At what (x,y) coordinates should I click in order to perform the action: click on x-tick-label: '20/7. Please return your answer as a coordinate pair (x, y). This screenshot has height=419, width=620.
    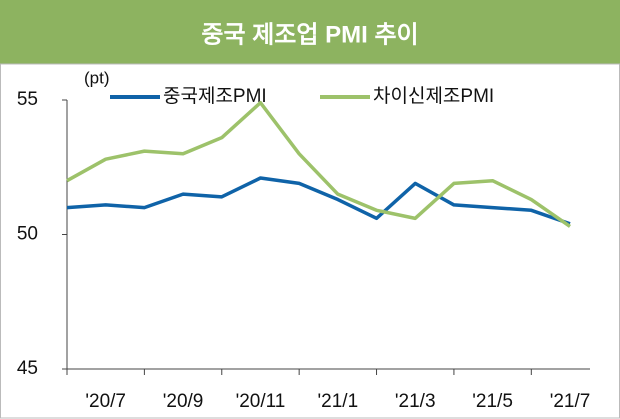
    Looking at the image, I should click on (105, 401).